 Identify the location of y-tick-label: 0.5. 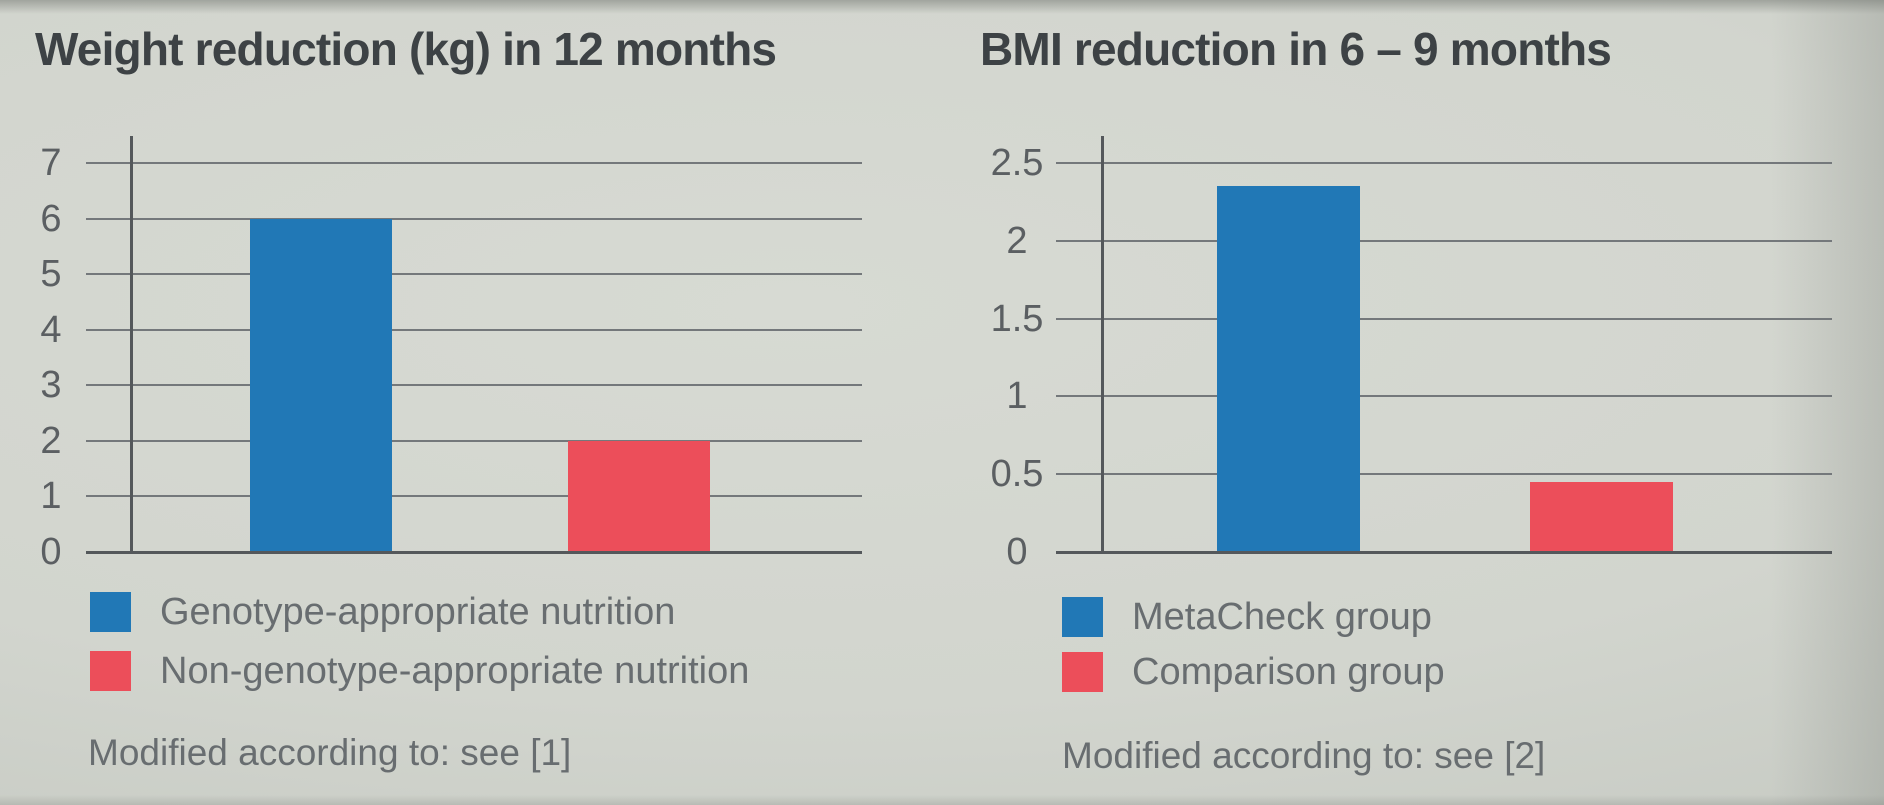
(1017, 474).